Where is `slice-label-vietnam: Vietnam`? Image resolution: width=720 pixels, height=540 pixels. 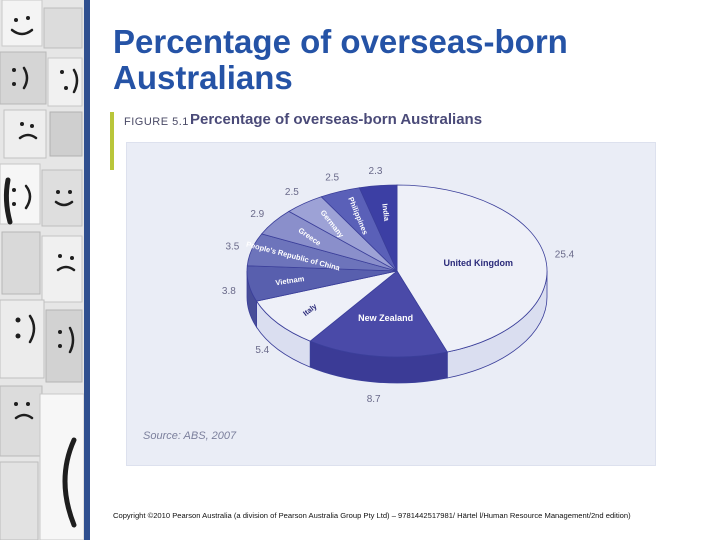 slice-label-vietnam: Vietnam is located at coordinates (290, 280).